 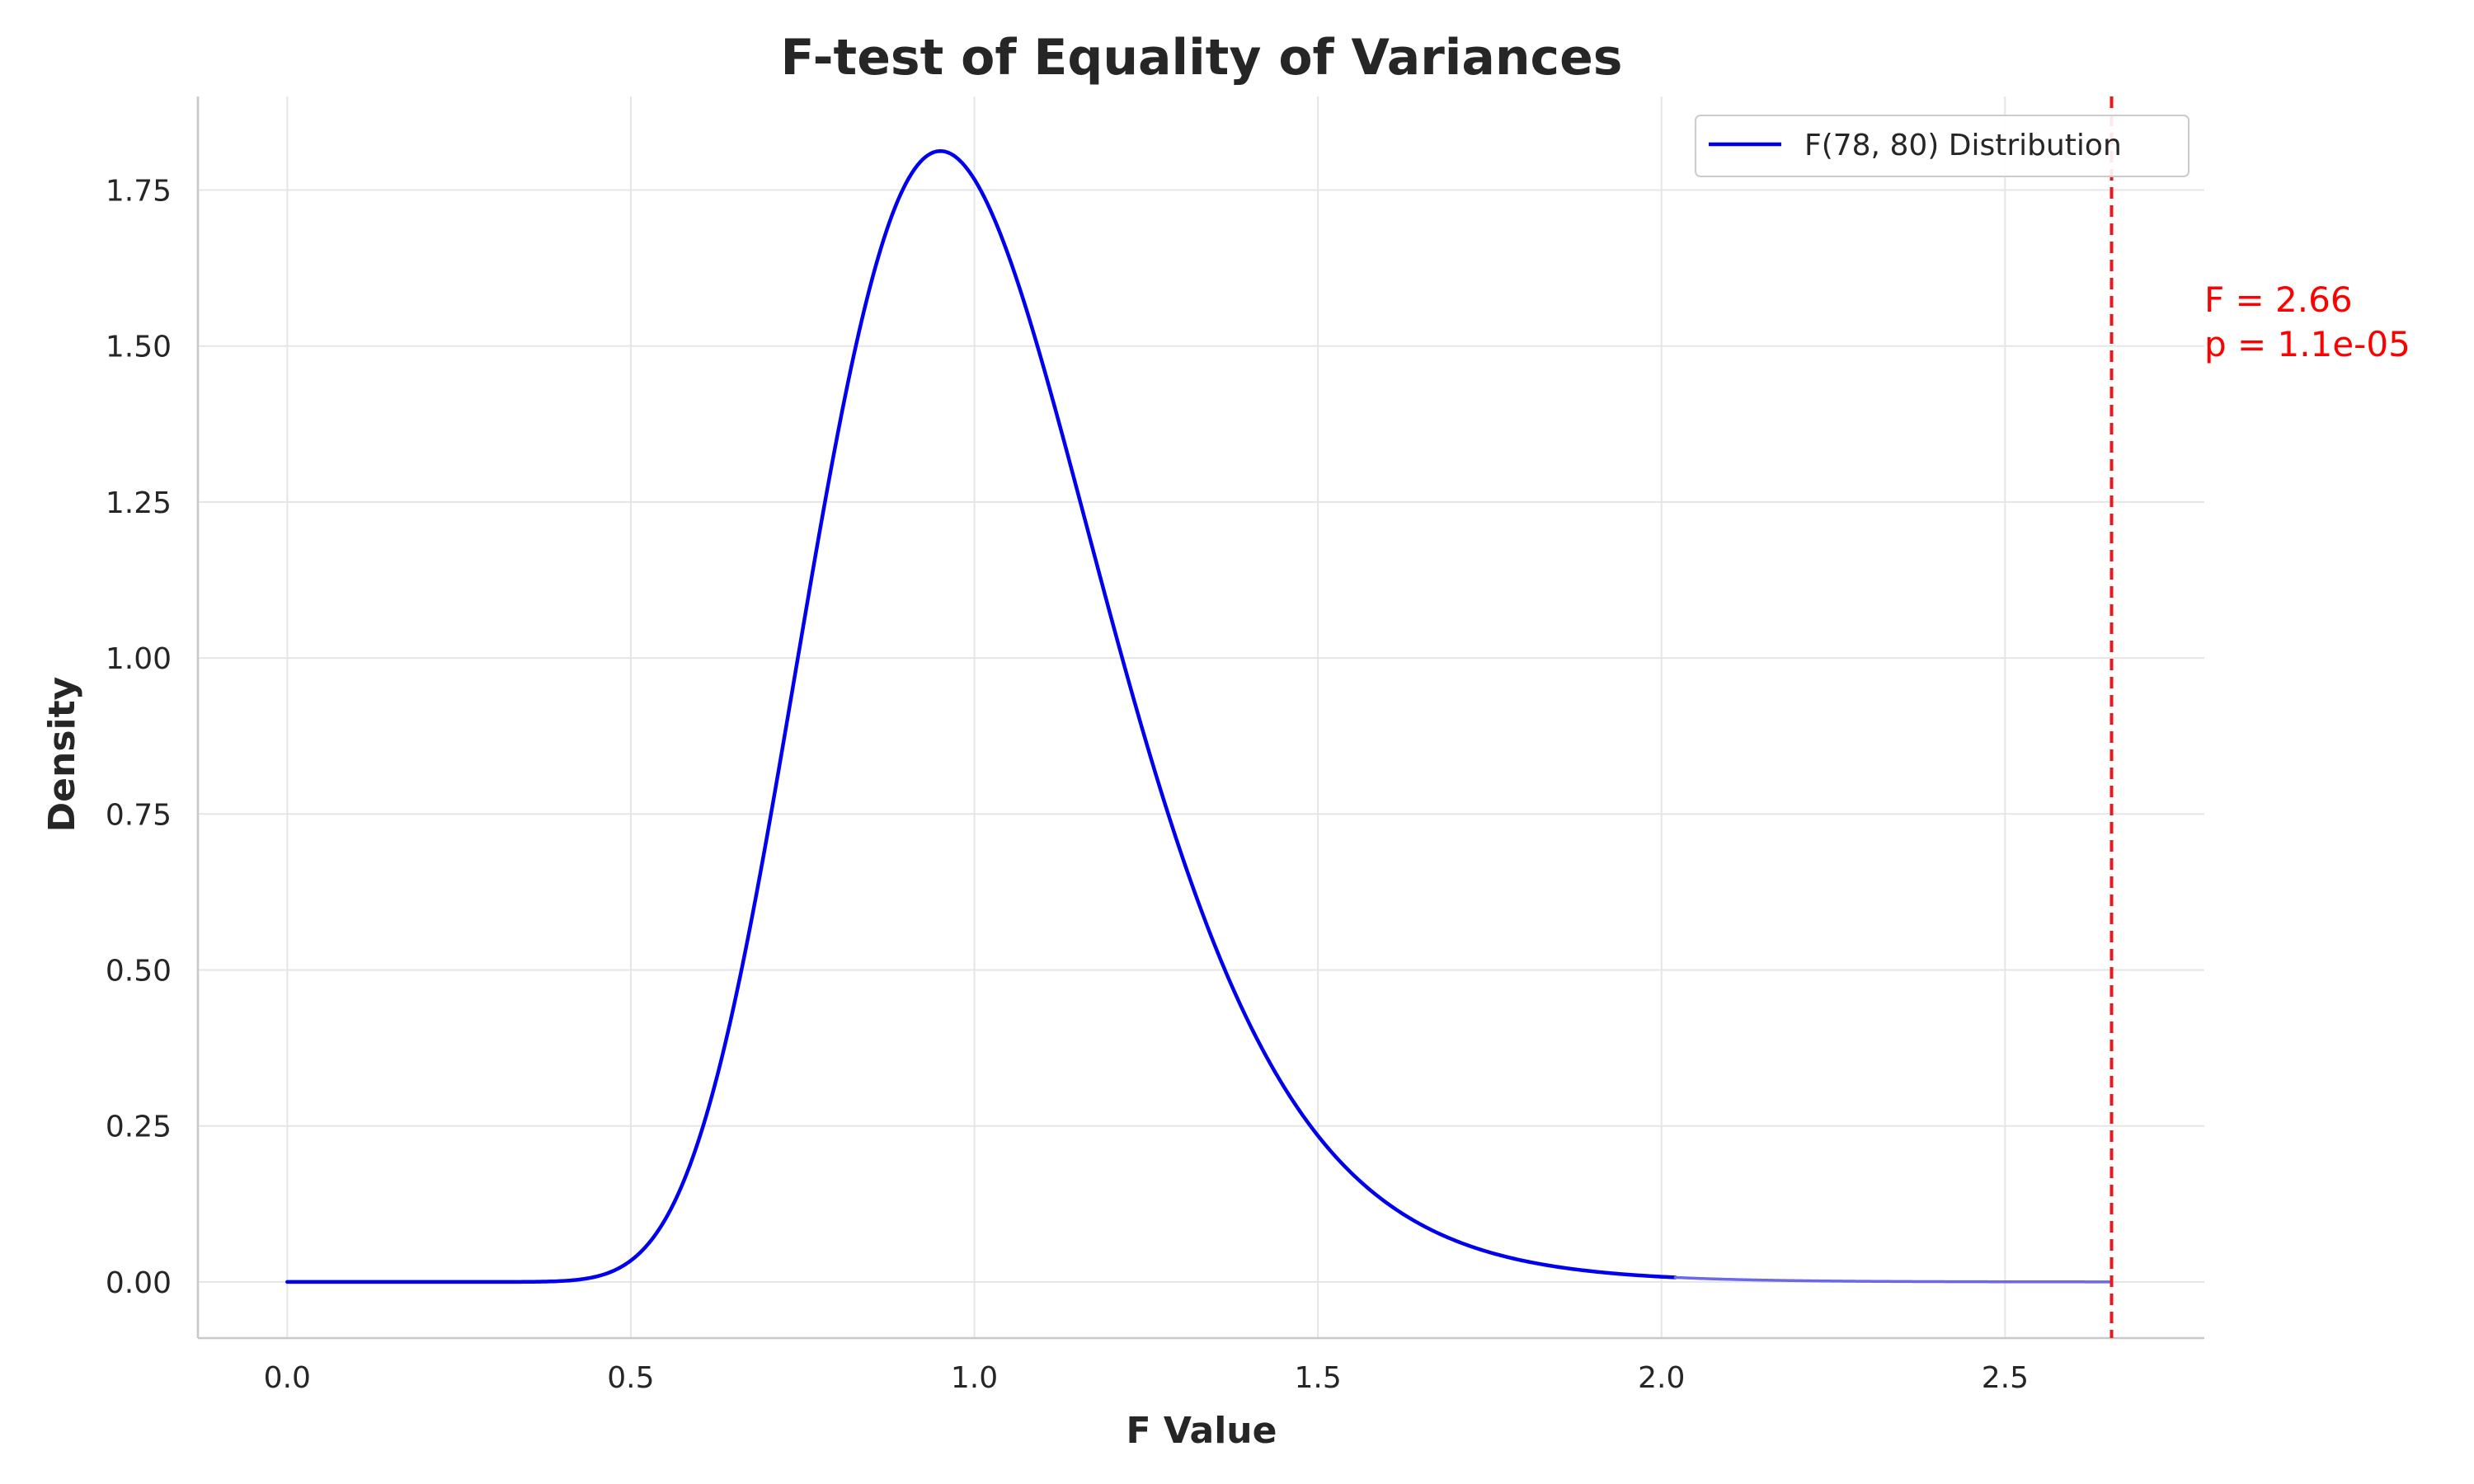 I want to click on x-tick-label: 0.0, so click(x=287, y=1378).